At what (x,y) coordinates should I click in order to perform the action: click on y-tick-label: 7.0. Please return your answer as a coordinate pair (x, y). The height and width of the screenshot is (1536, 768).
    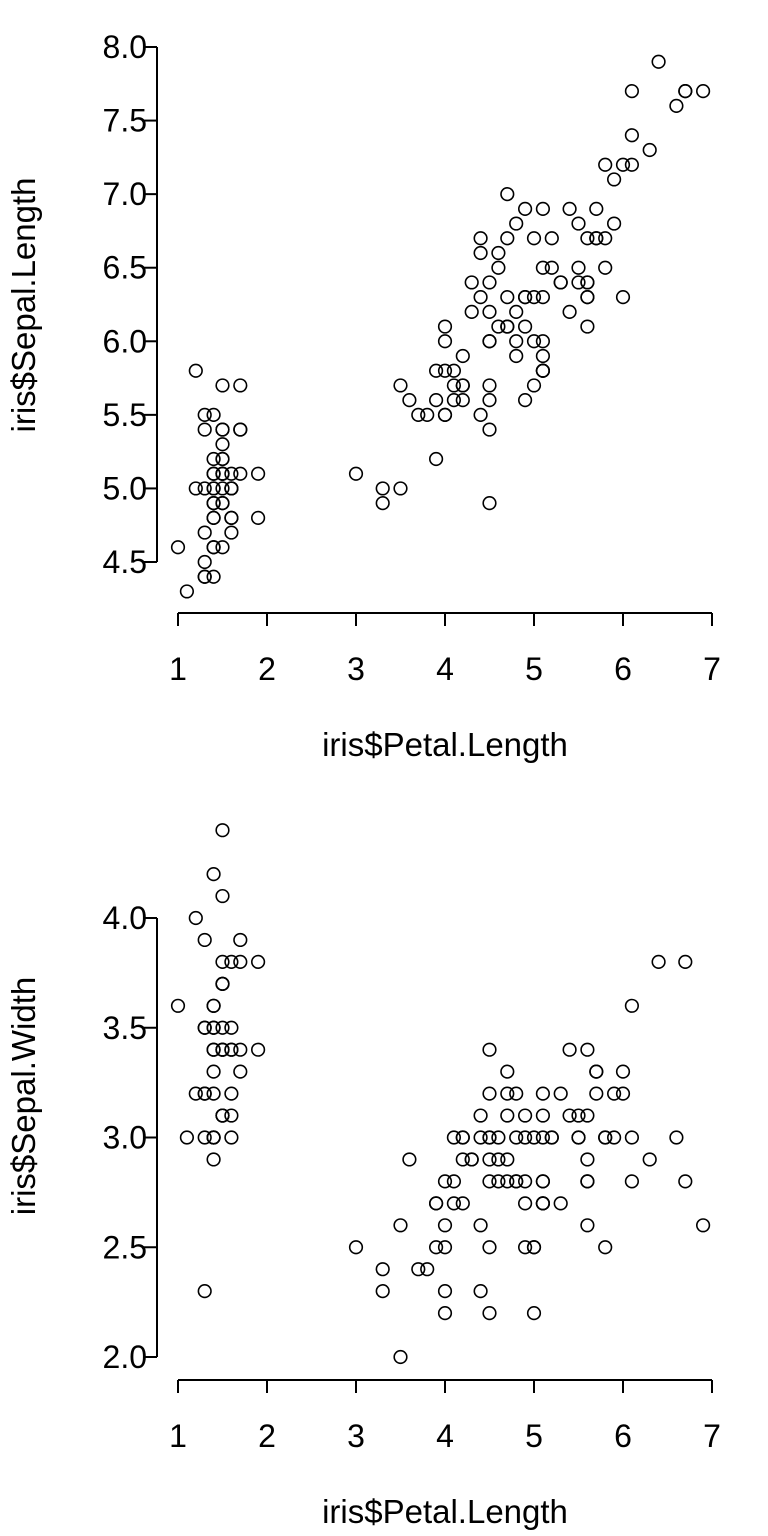
    Looking at the image, I should click on (125, 194).